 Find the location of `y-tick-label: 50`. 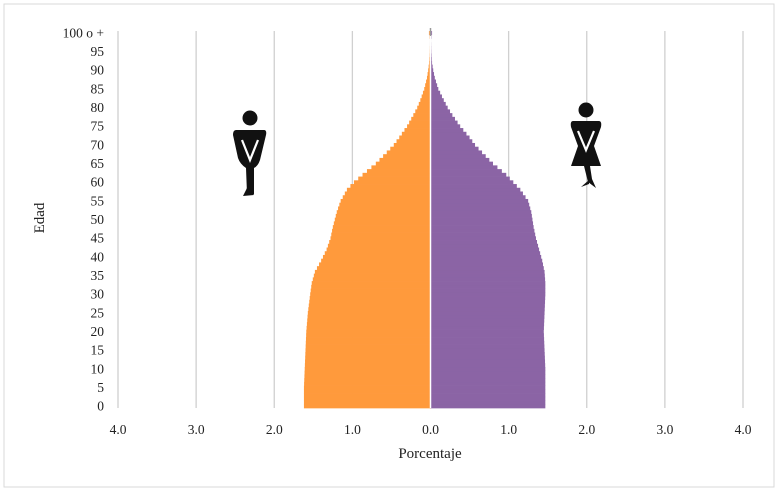

y-tick-label: 50 is located at coordinates (98, 219).